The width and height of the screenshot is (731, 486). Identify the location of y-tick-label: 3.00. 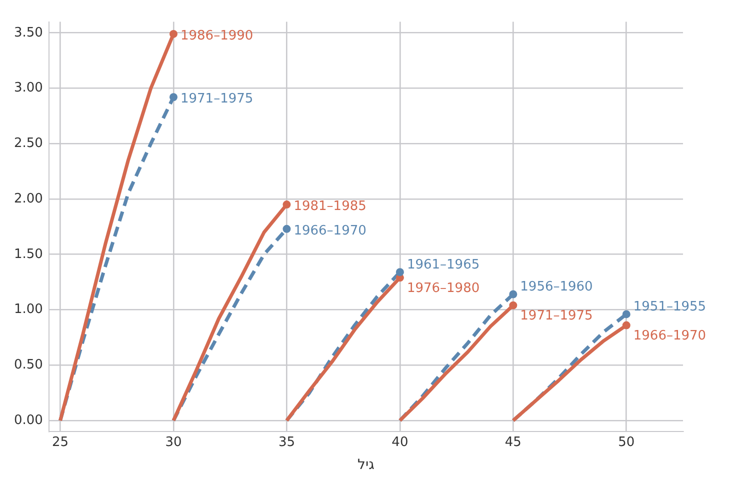
(28, 88).